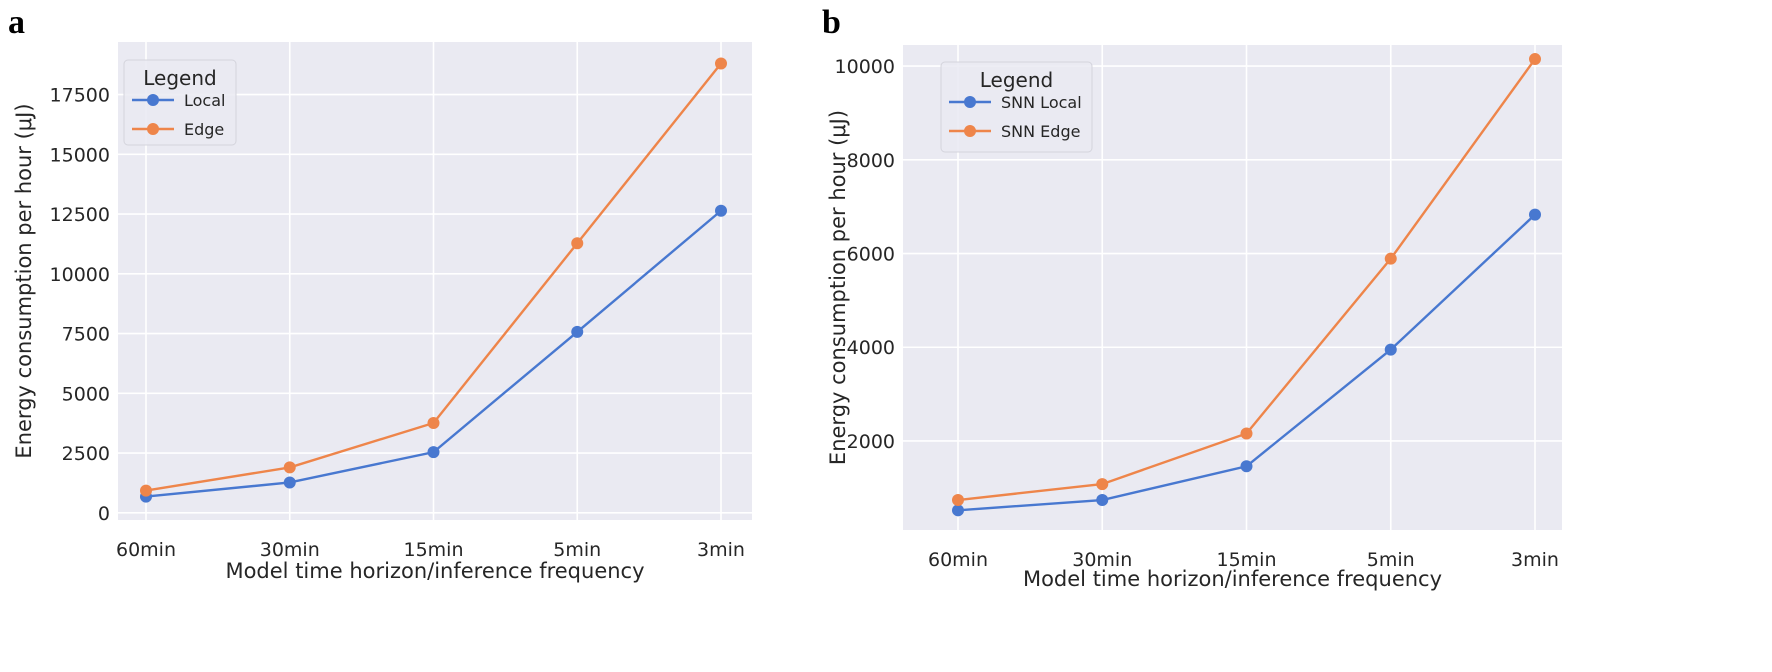 This screenshot has height=672, width=1772. Describe the element at coordinates (831, 22) in the screenshot. I see `panel-label-b: b` at that location.